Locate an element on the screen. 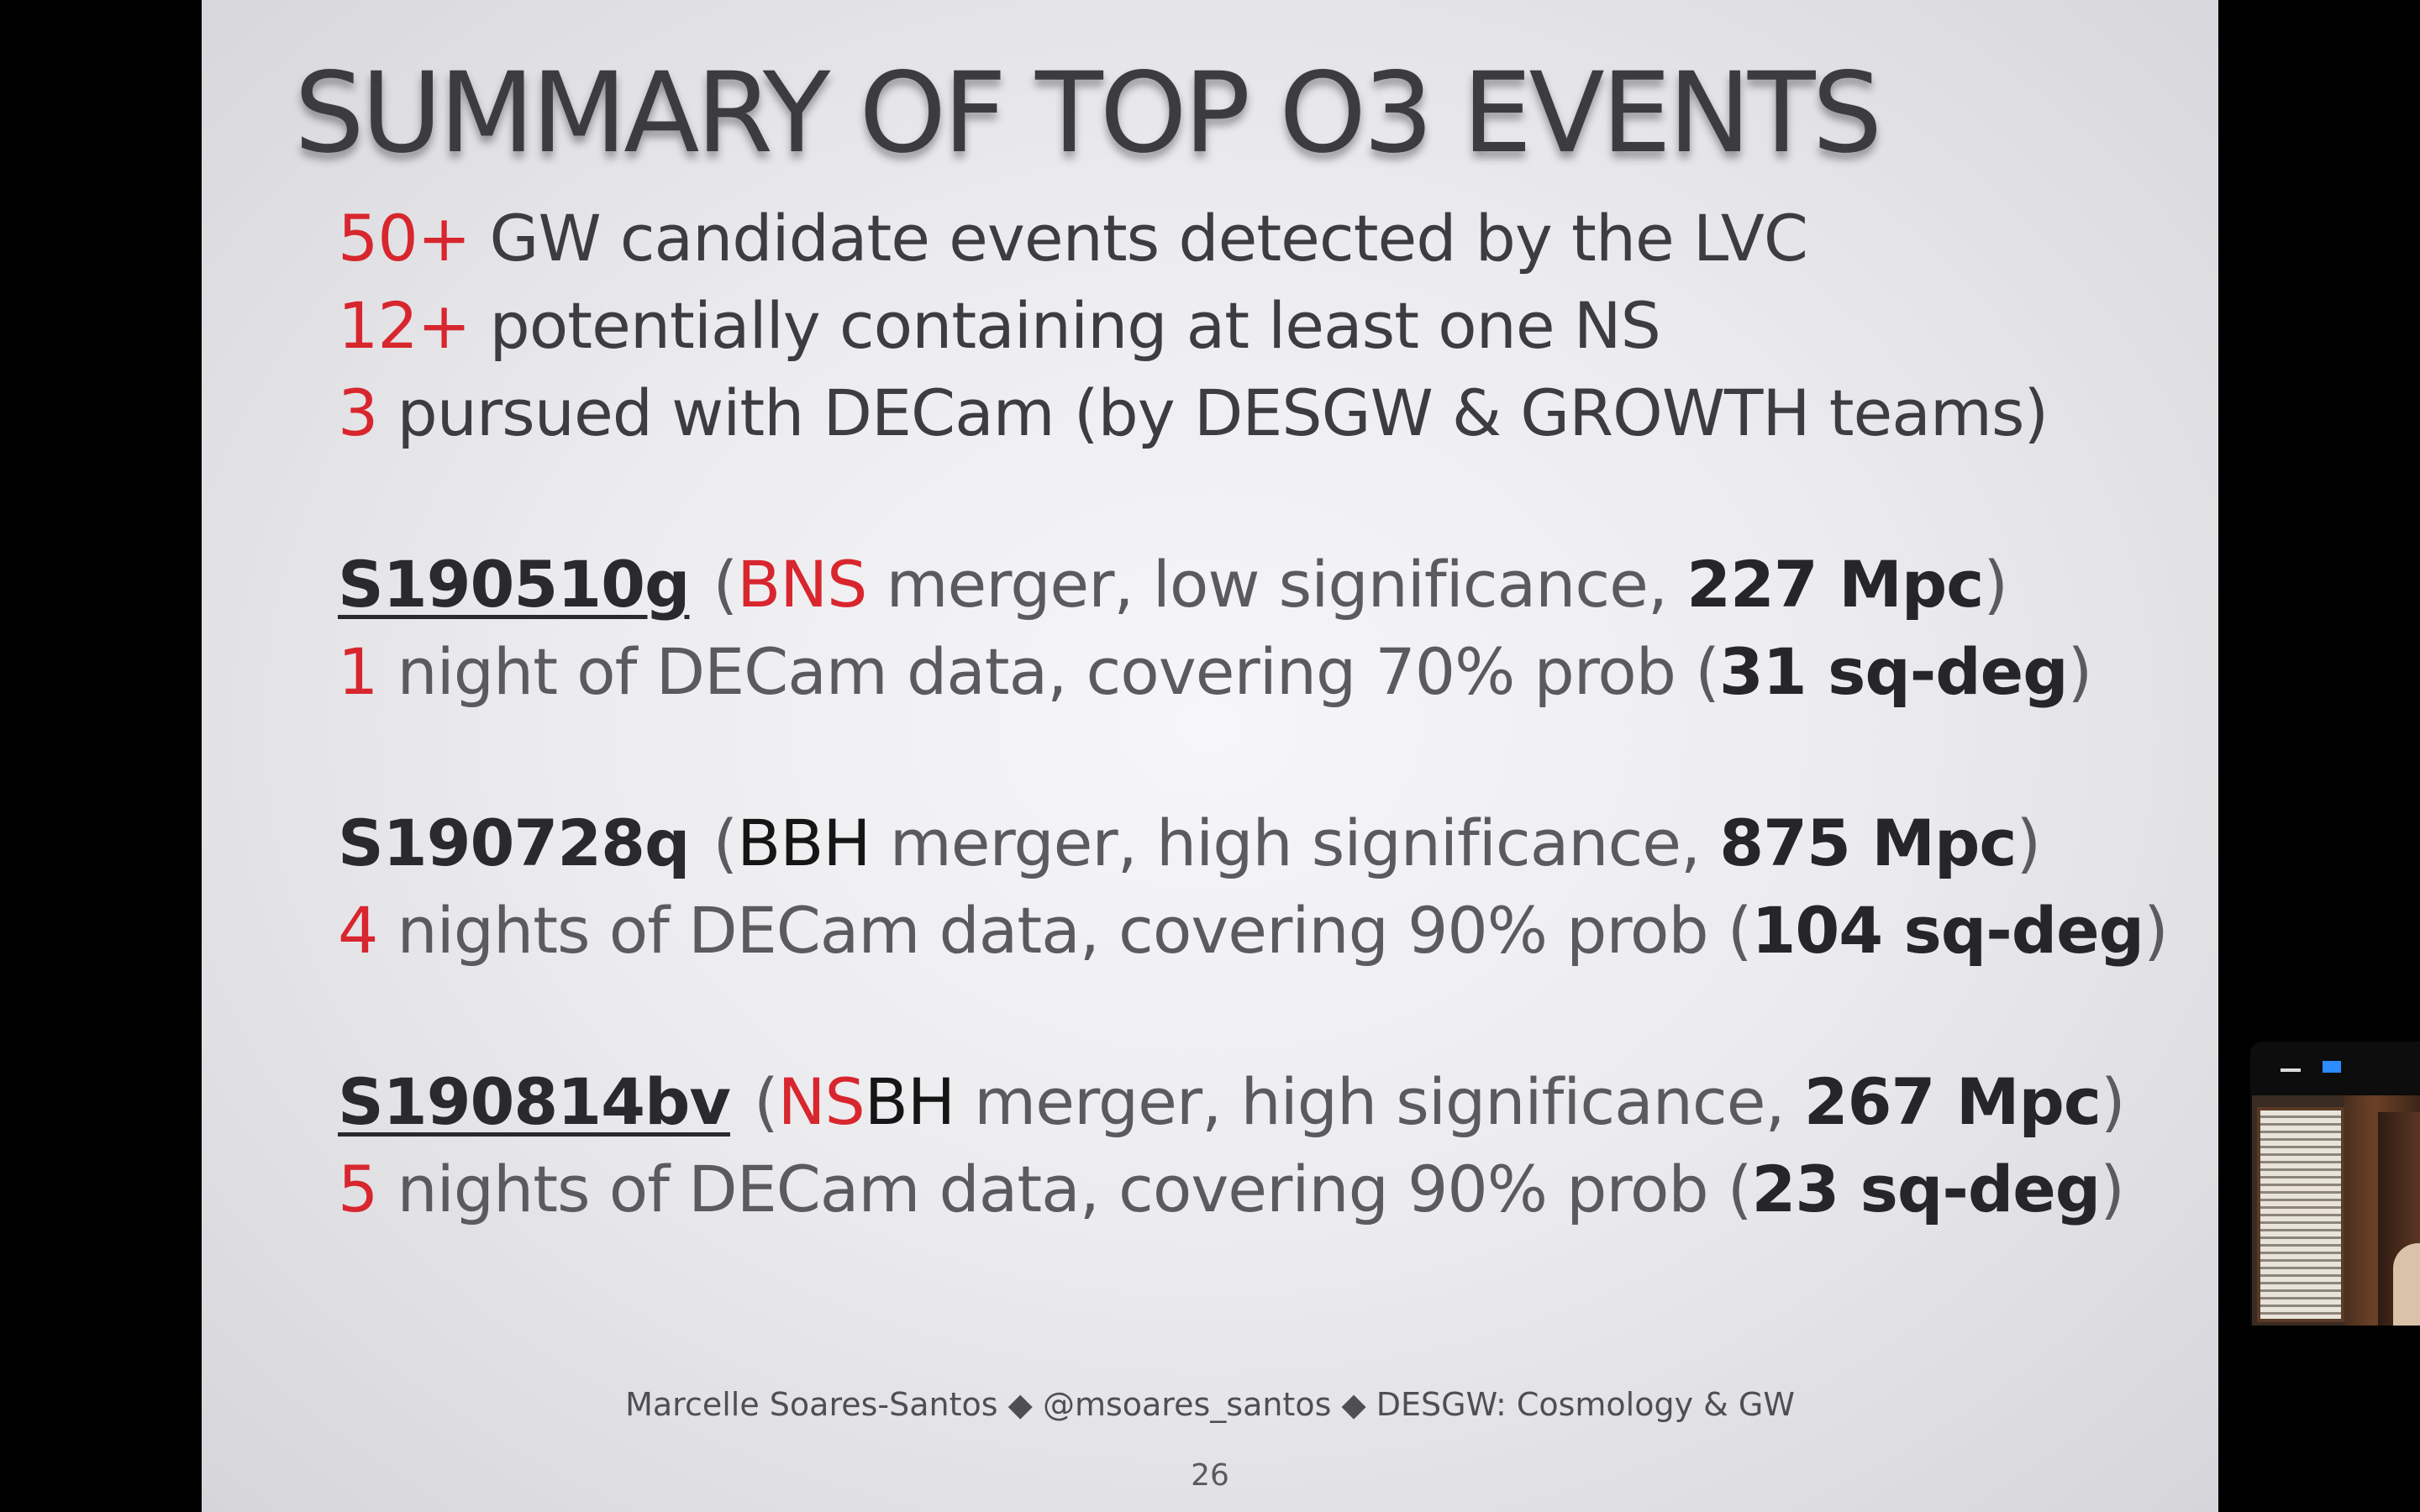 This screenshot has height=1512, width=2420. event-nights: 4 is located at coordinates (358, 930).